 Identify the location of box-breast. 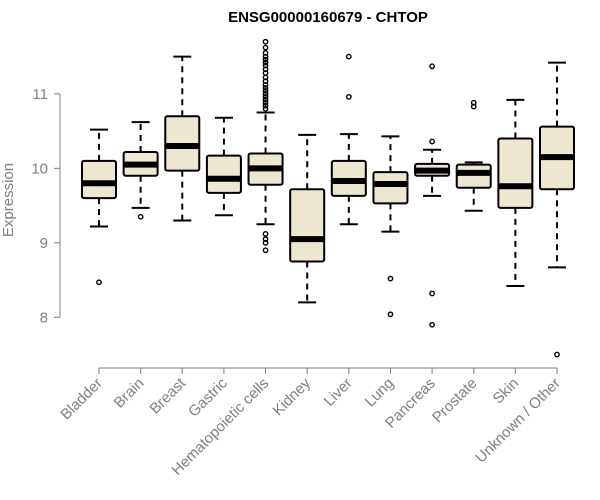
(182, 138).